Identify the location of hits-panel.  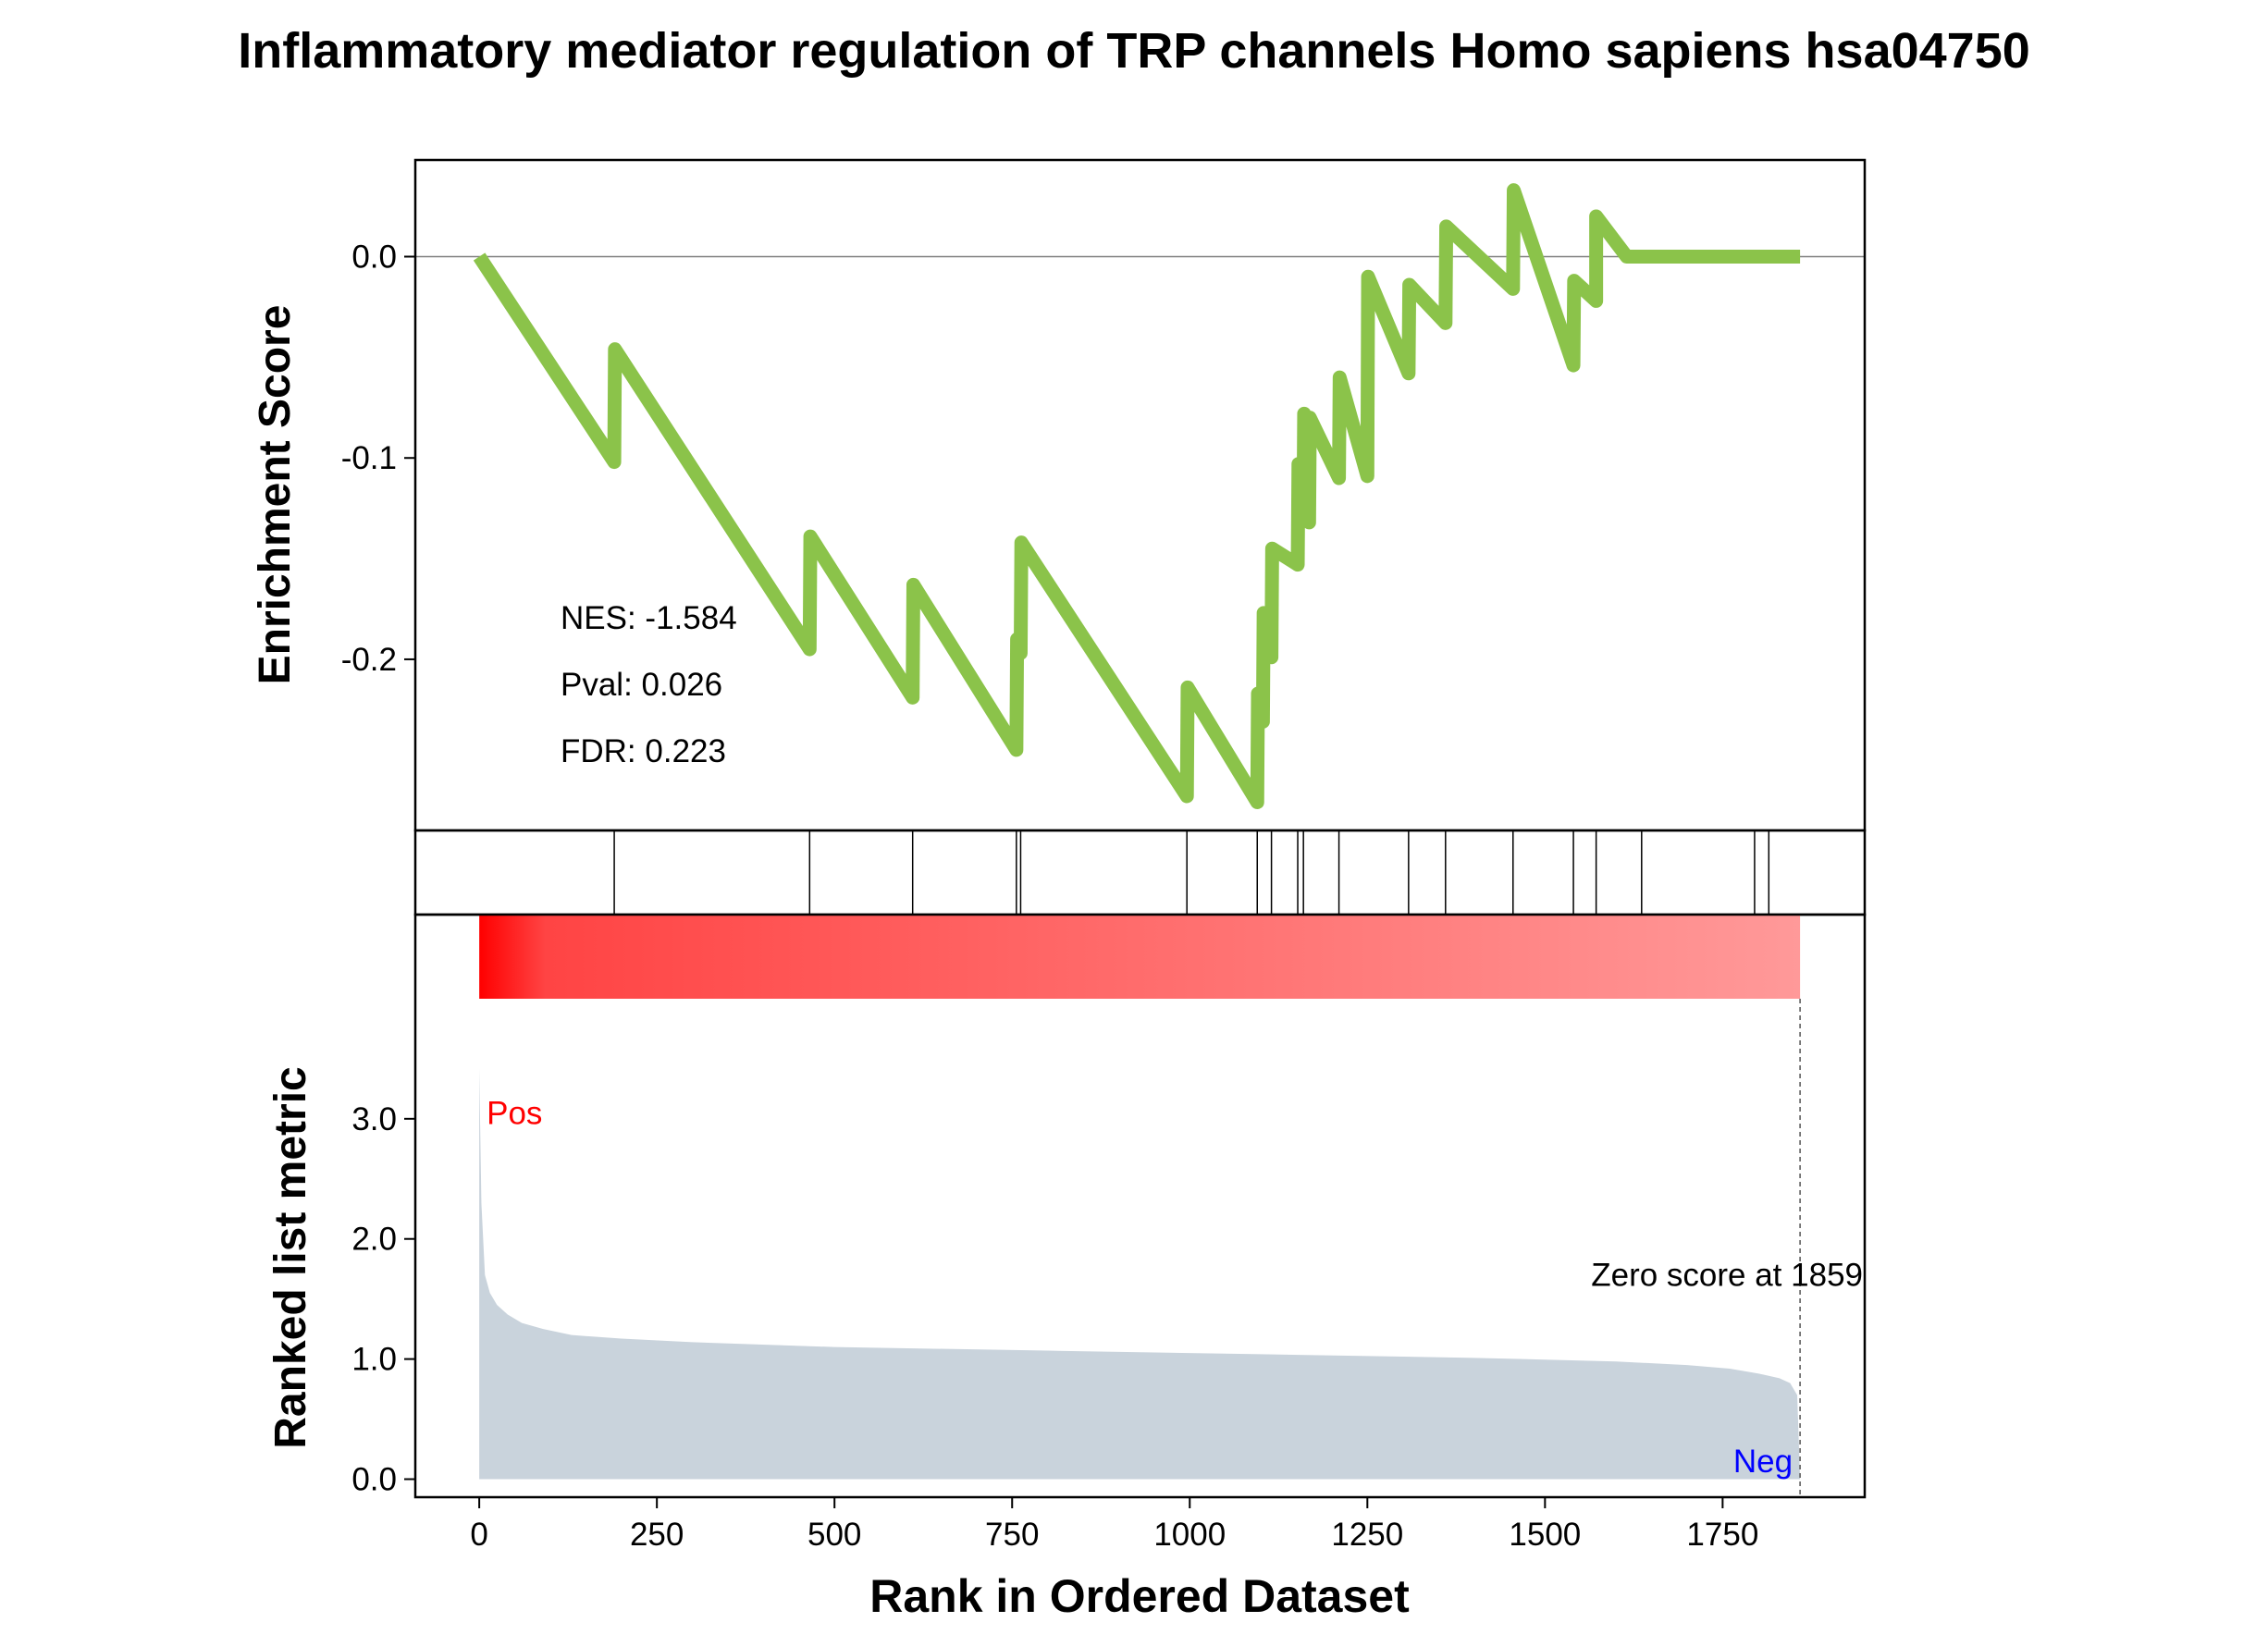
(1140, 872).